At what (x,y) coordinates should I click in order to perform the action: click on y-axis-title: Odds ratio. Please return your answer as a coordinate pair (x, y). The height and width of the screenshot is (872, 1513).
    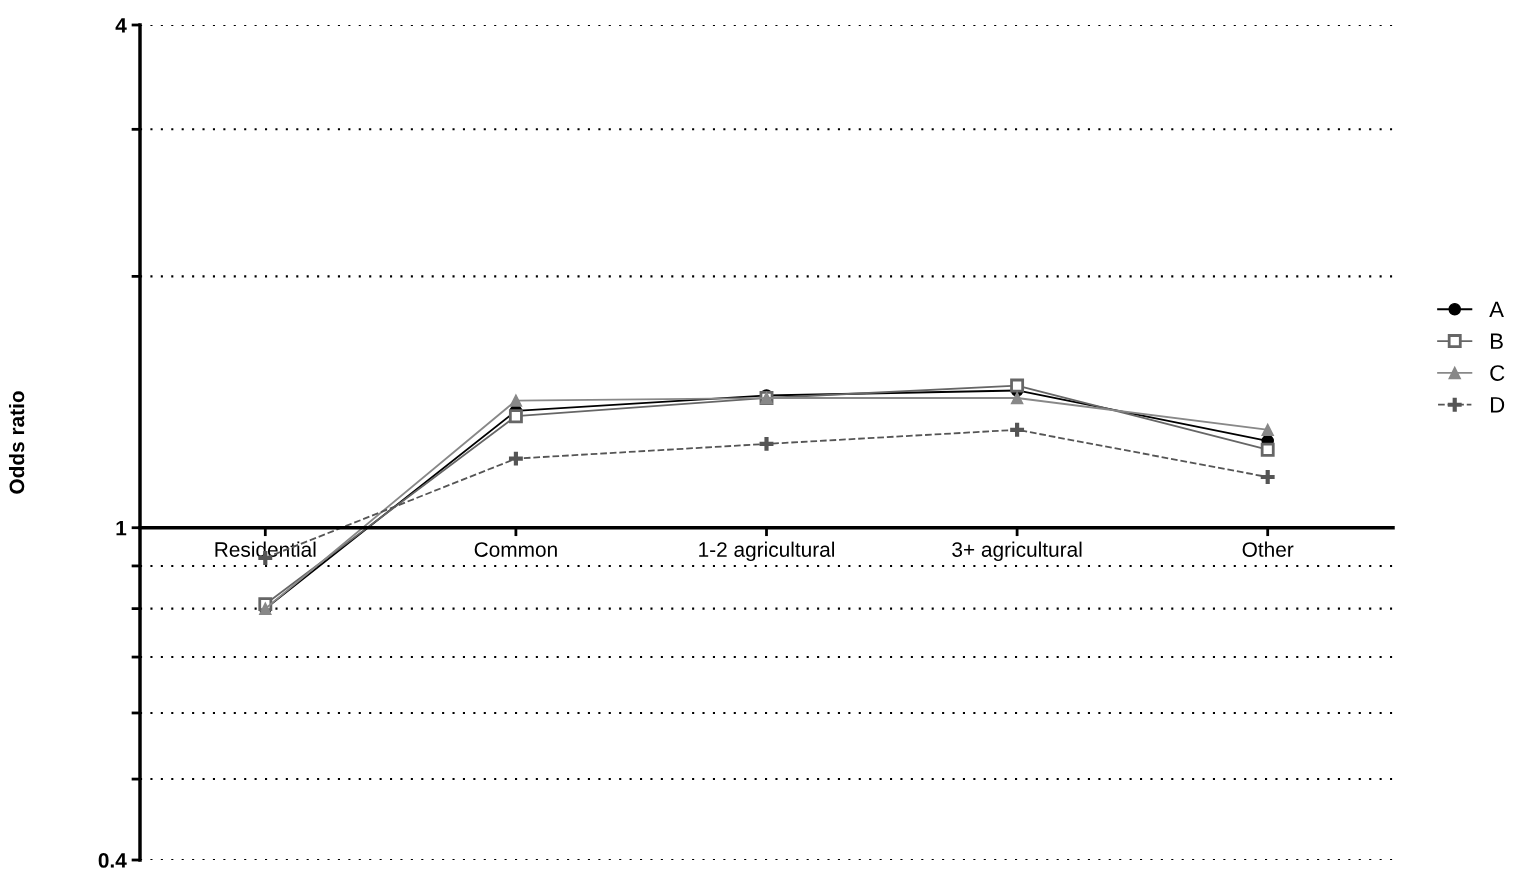
    Looking at the image, I should click on (16, 442).